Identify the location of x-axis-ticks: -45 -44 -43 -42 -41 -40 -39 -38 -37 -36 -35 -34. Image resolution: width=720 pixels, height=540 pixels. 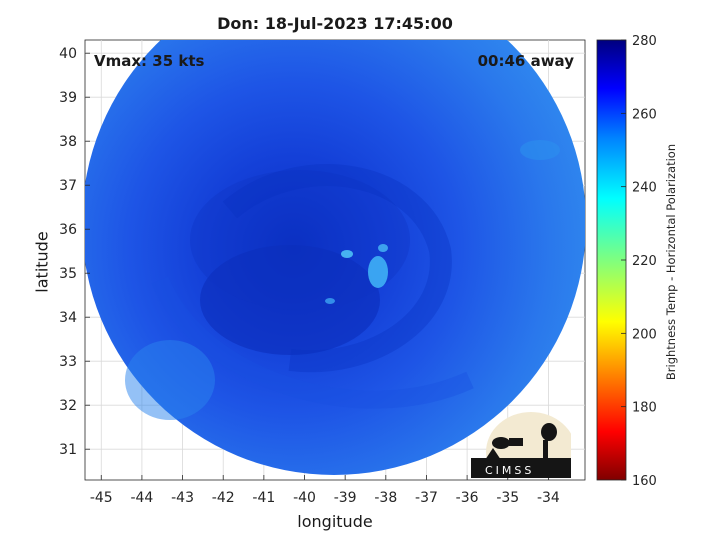
(325, 490).